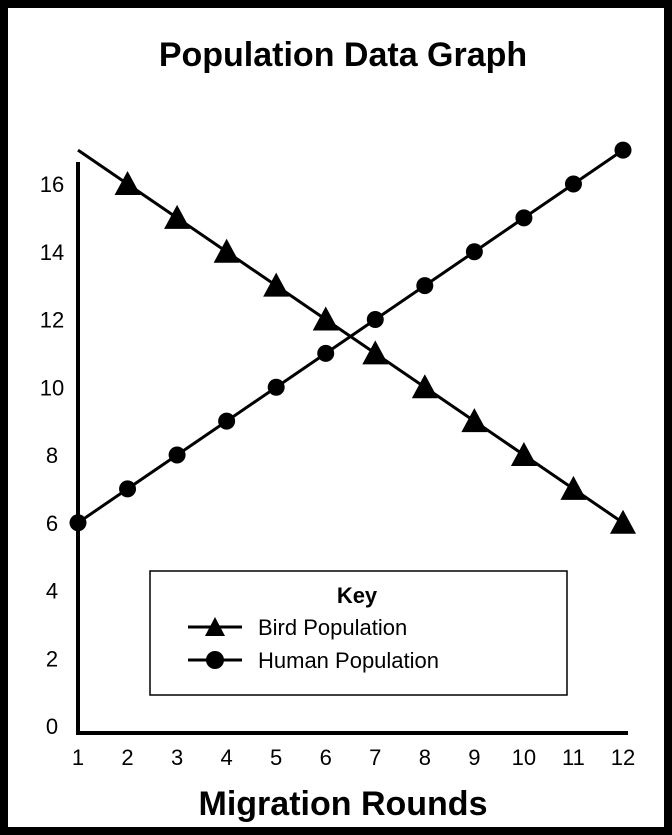 This screenshot has width=672, height=835. Describe the element at coordinates (52, 658) in the screenshot. I see `y-tick-label: 2` at that location.